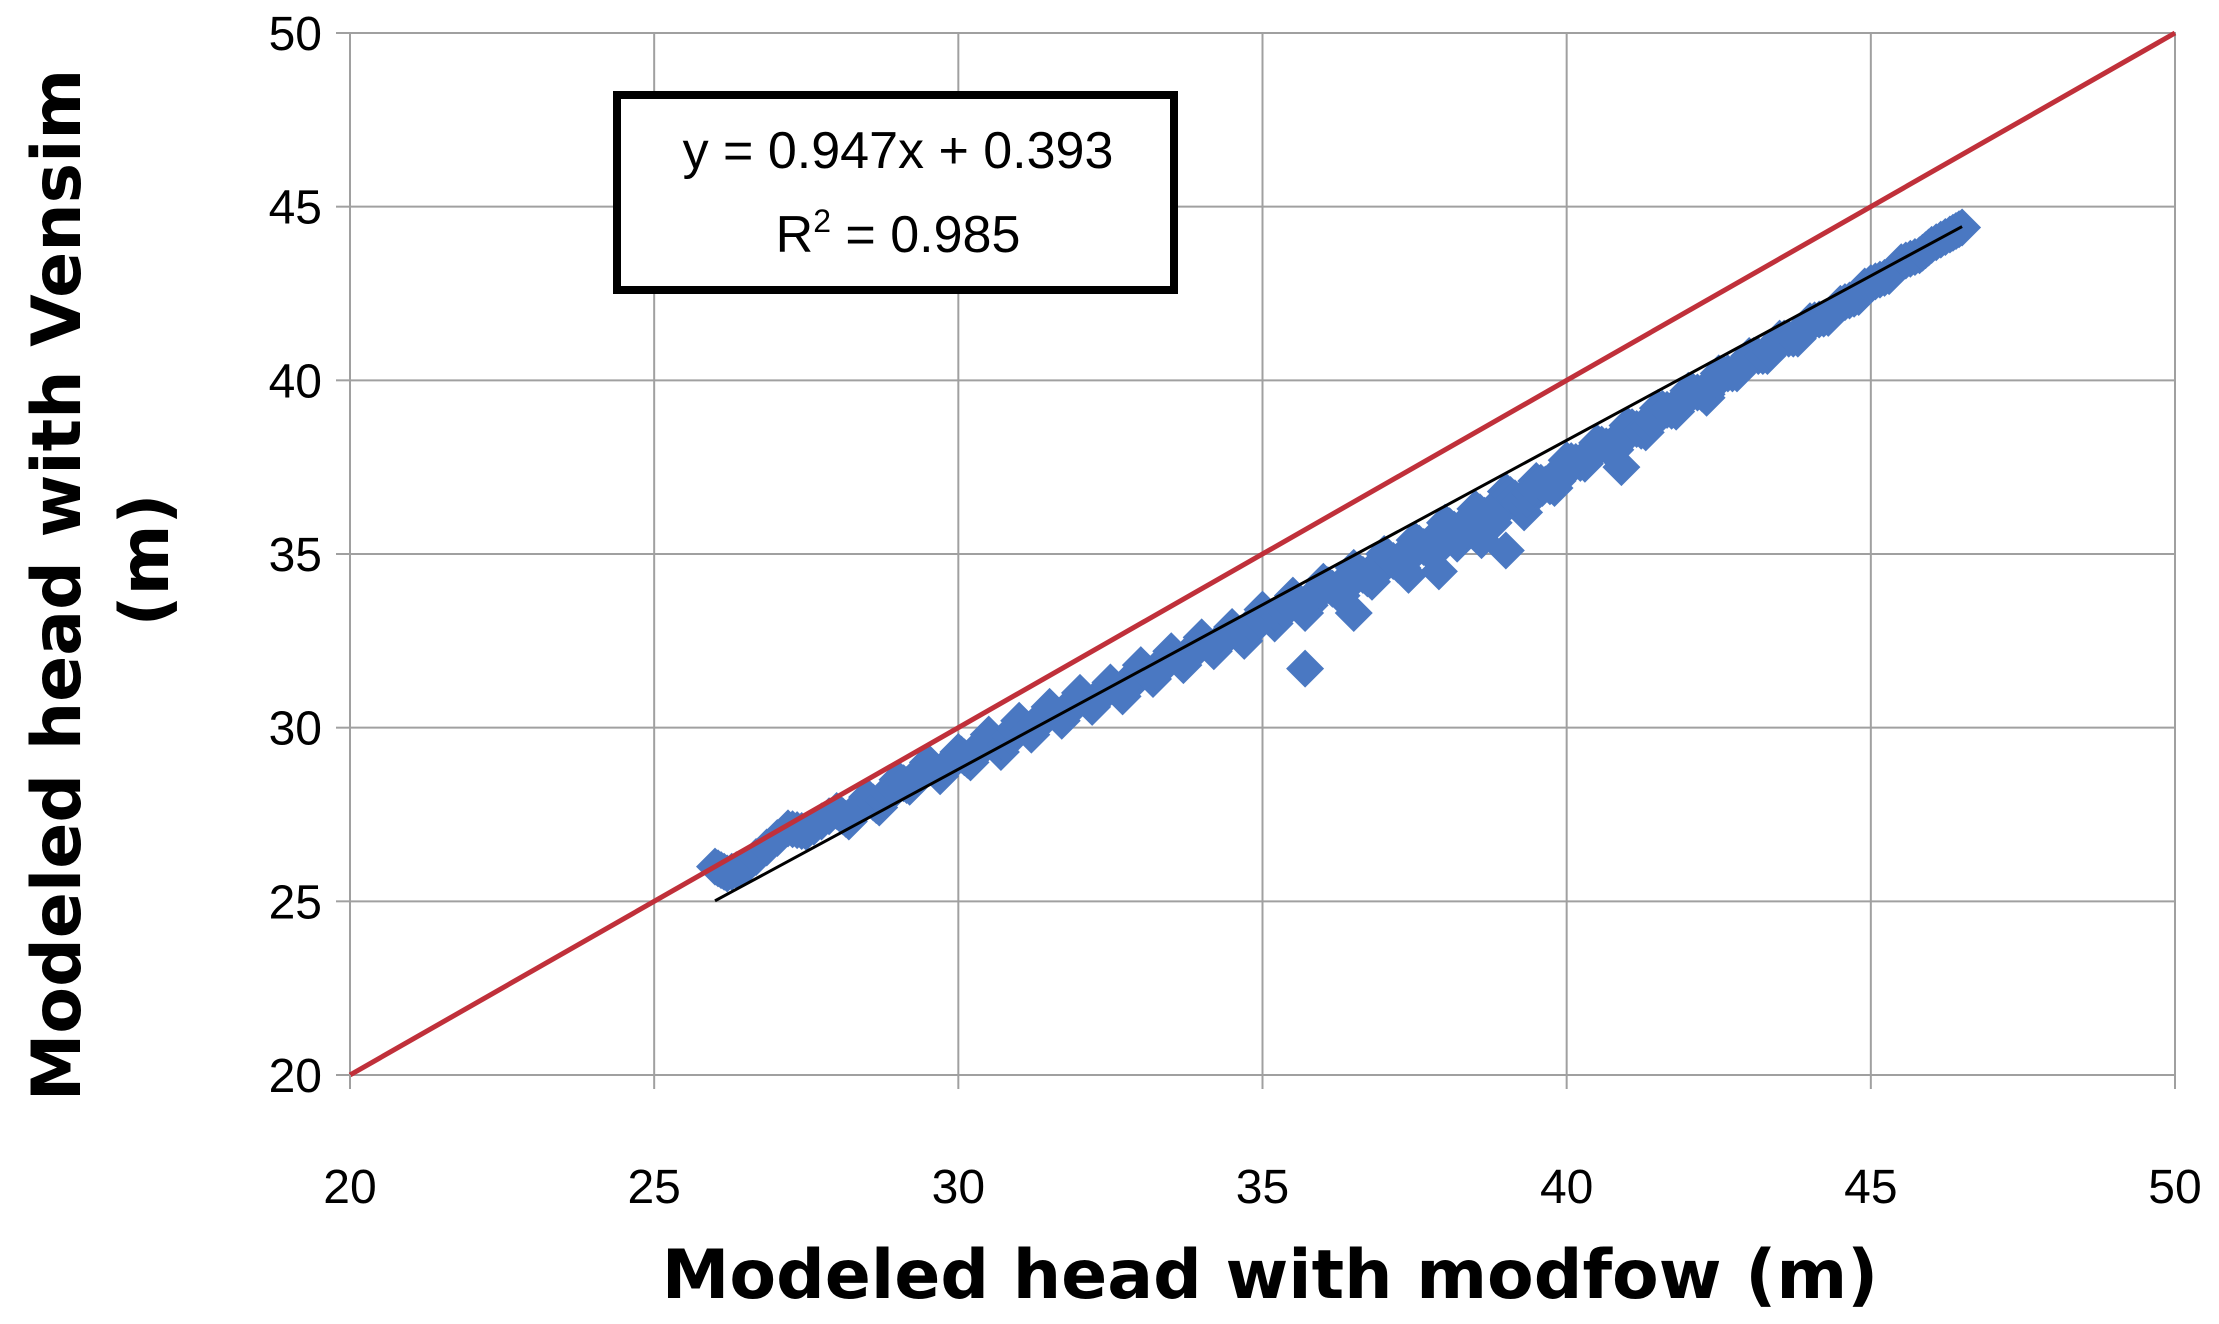  I want to click on y-axis-title: Modeled head with Vensim, so click(57, 585).